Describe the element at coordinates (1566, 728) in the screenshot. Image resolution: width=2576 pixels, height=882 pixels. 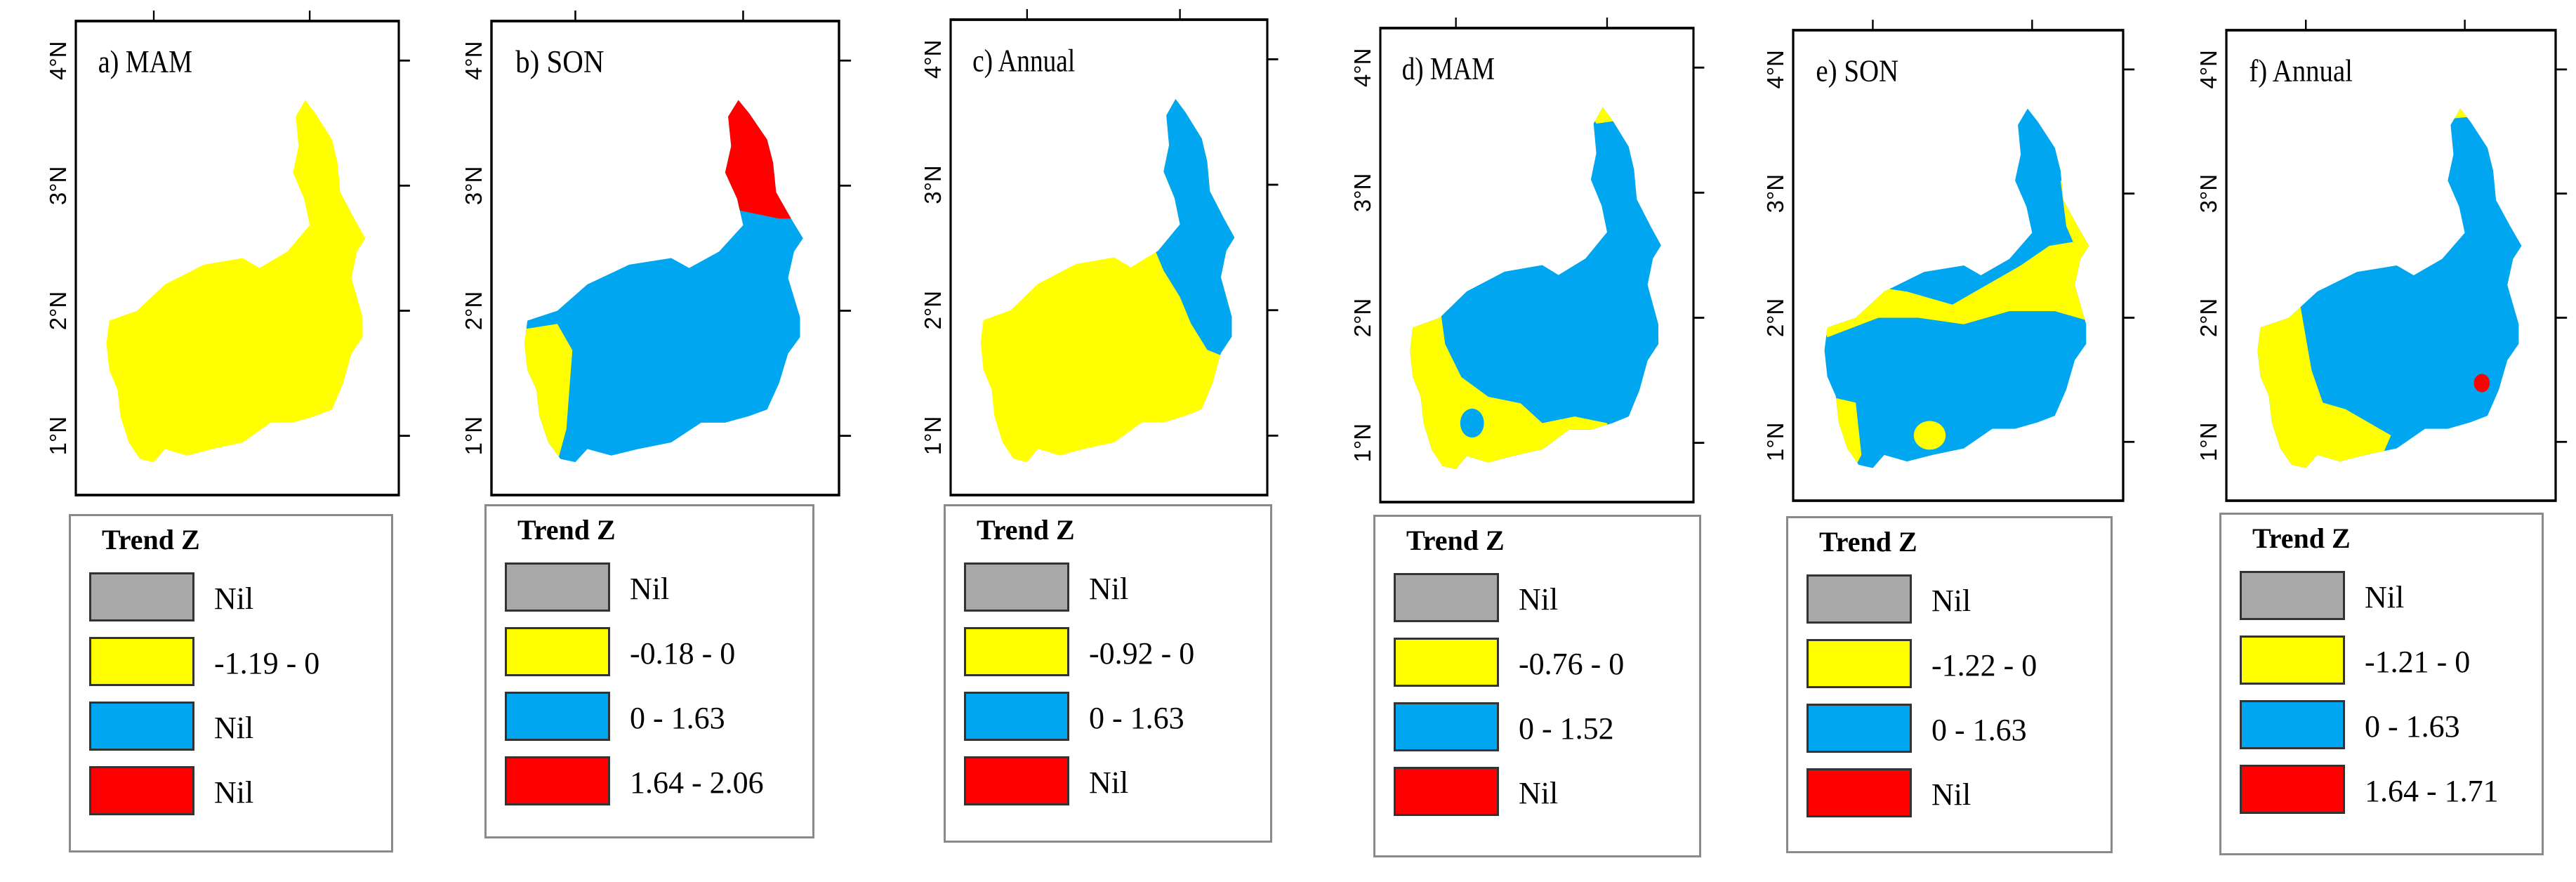
I see `legend-label: 0 - 1.52` at that location.